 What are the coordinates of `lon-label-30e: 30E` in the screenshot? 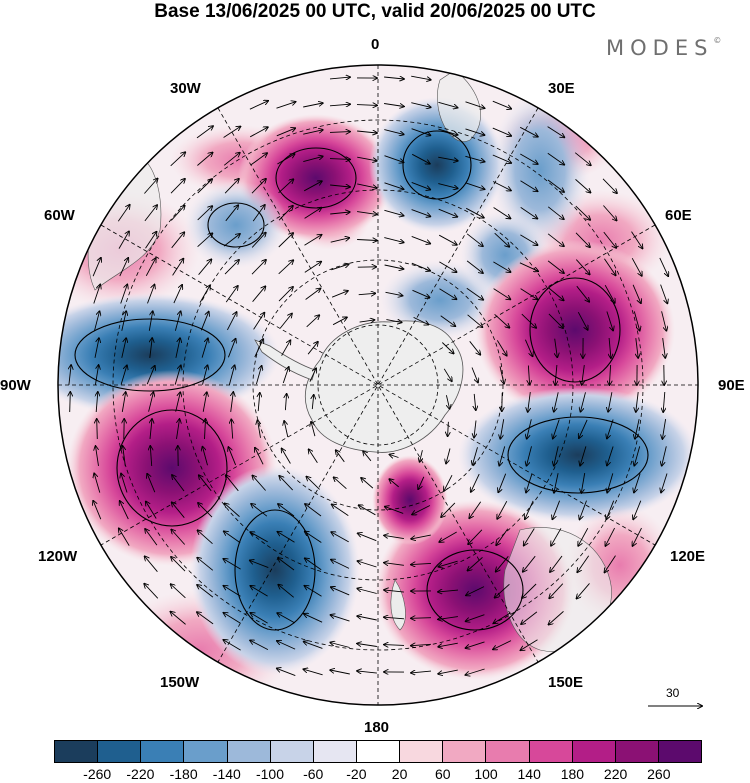 It's located at (561, 88).